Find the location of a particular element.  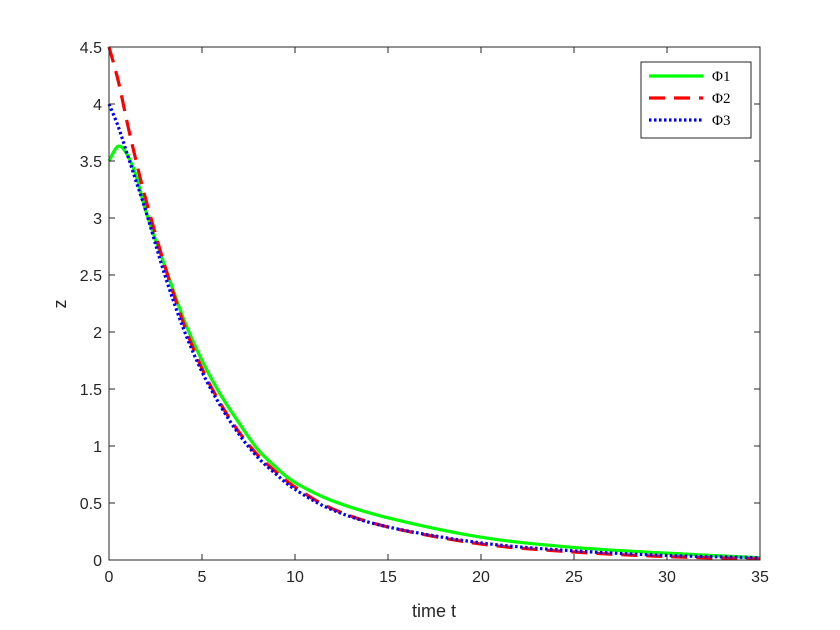

y-axis-label: z is located at coordinates (60, 304).